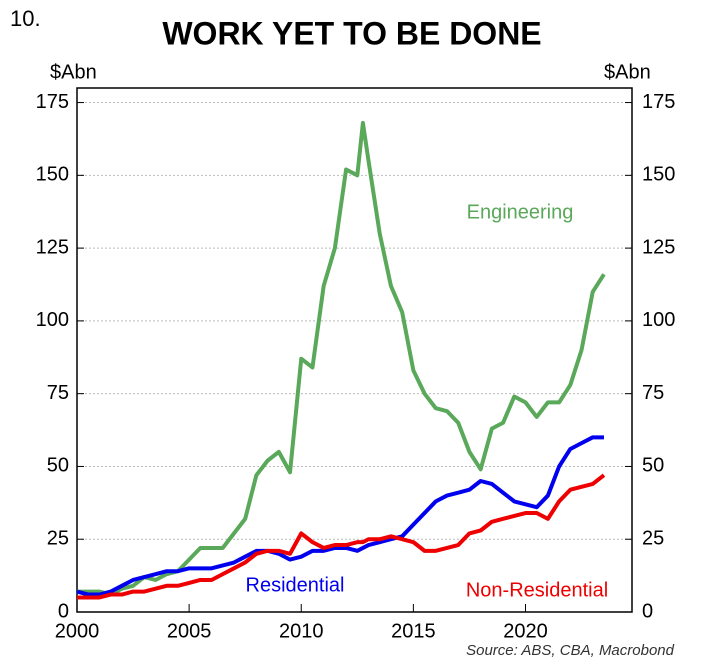  I want to click on y-tick-label: 150, so click(52, 175).